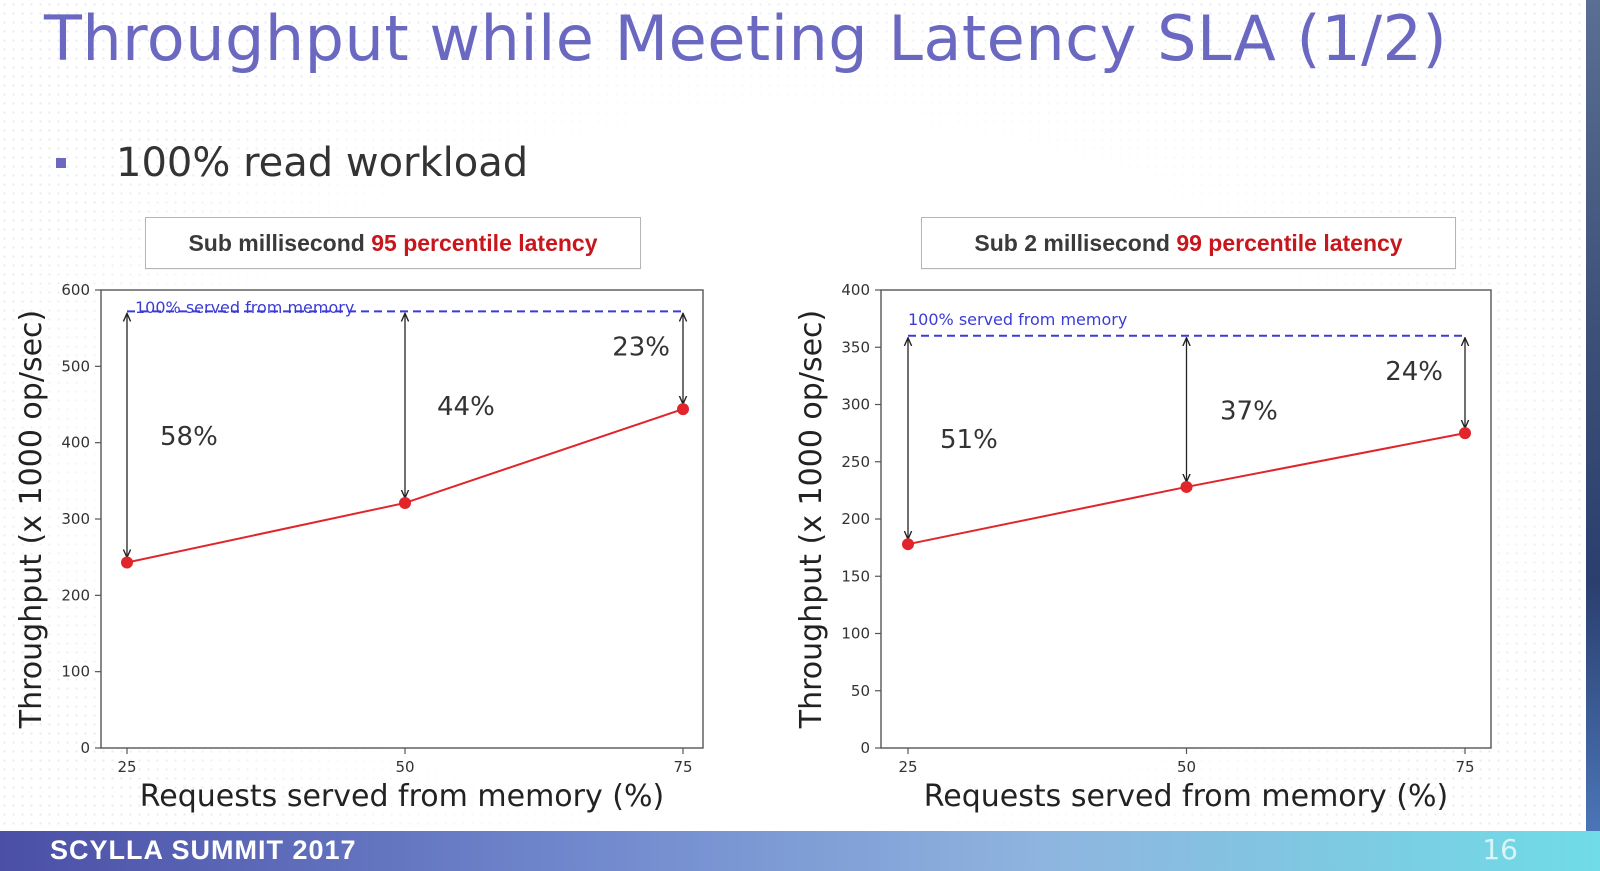 The image size is (1600, 871). I want to click on chart-2-gap-label: 37%, so click(1249, 411).